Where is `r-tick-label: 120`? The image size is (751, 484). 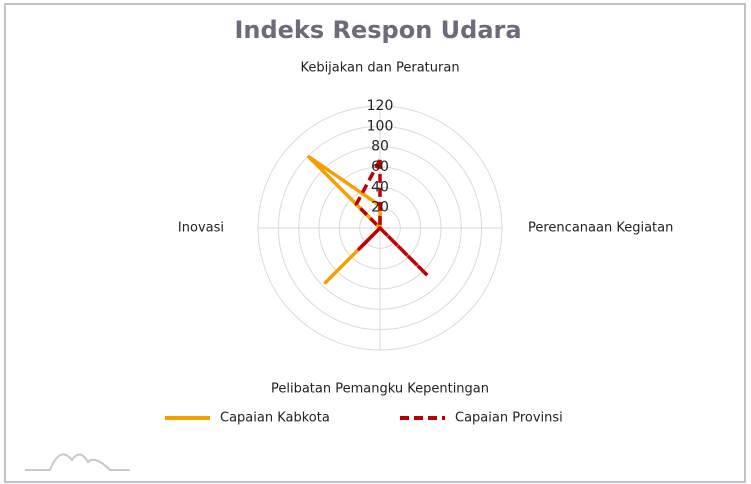
r-tick-label: 120 is located at coordinates (380, 106).